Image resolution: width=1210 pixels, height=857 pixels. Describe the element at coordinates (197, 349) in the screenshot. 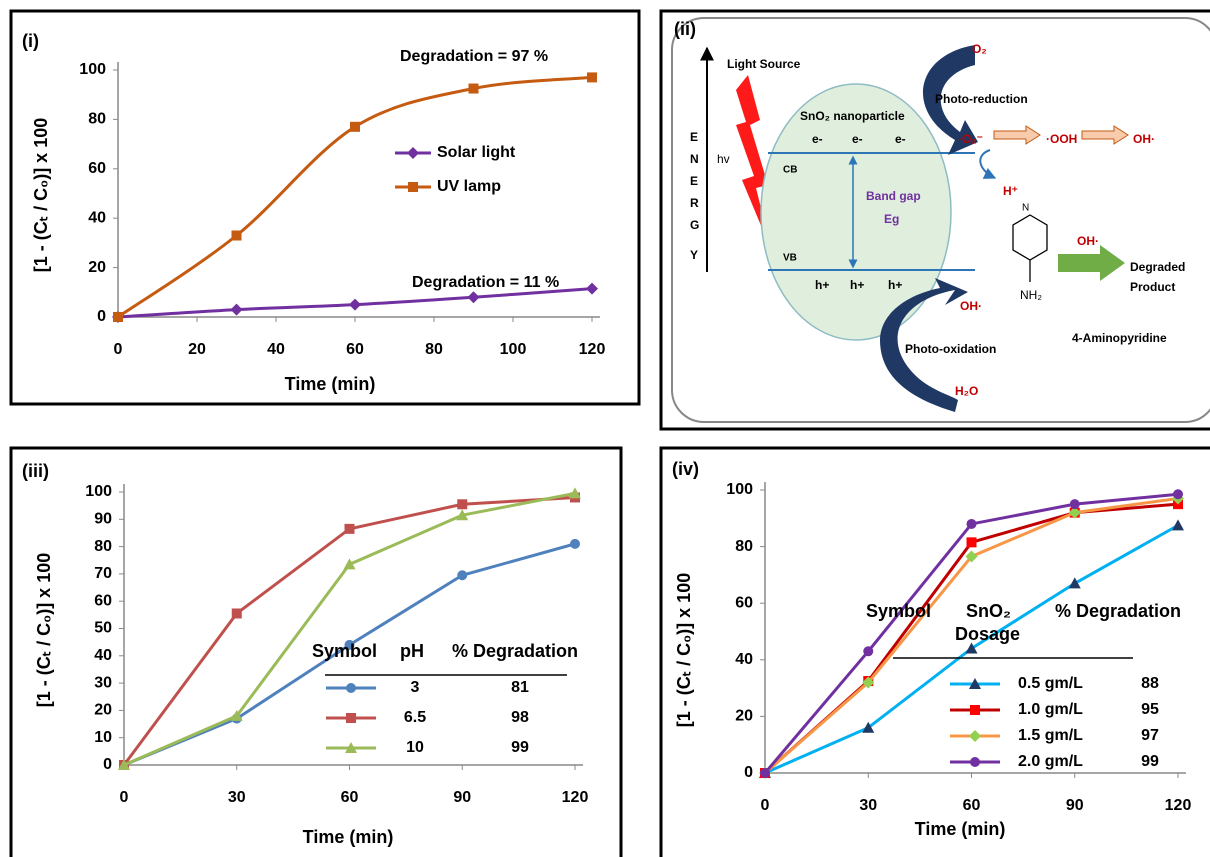

I see `x-tick-label: 20` at that location.